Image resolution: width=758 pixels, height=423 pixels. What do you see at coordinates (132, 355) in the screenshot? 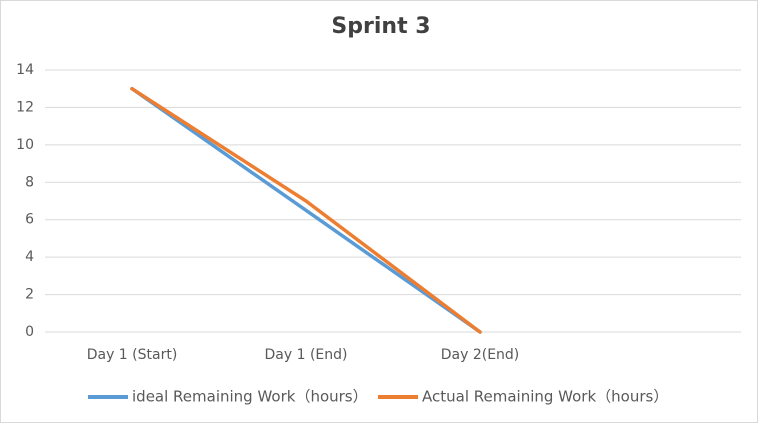
I see `x-tick-label: Day 1 (Start)` at bounding box center [132, 355].